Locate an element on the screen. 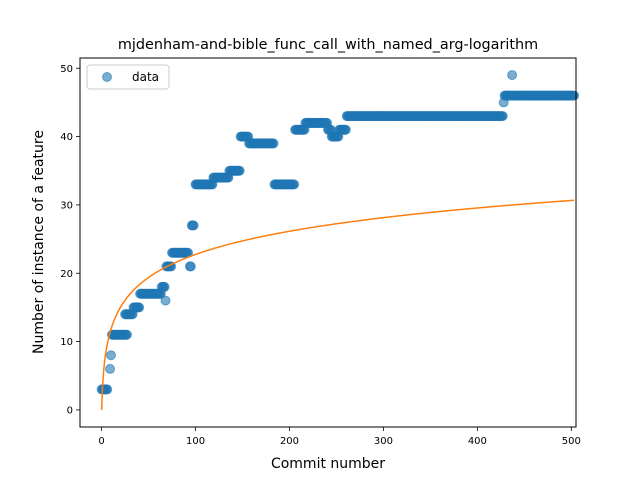 The image size is (640, 480). y-tick-label: 10 is located at coordinates (66, 342).